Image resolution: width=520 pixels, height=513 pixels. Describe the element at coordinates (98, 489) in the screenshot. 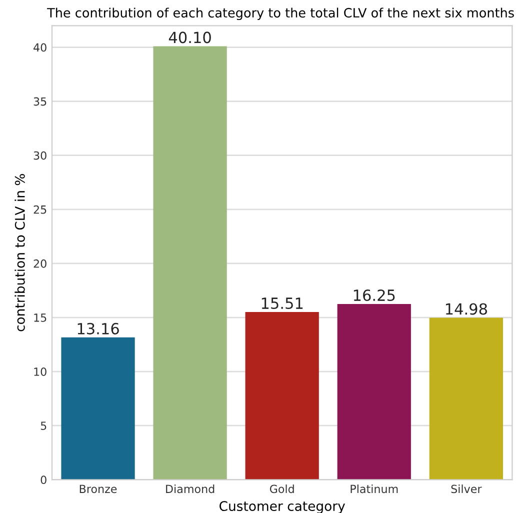

I see `x-tick-label: Bronze` at that location.